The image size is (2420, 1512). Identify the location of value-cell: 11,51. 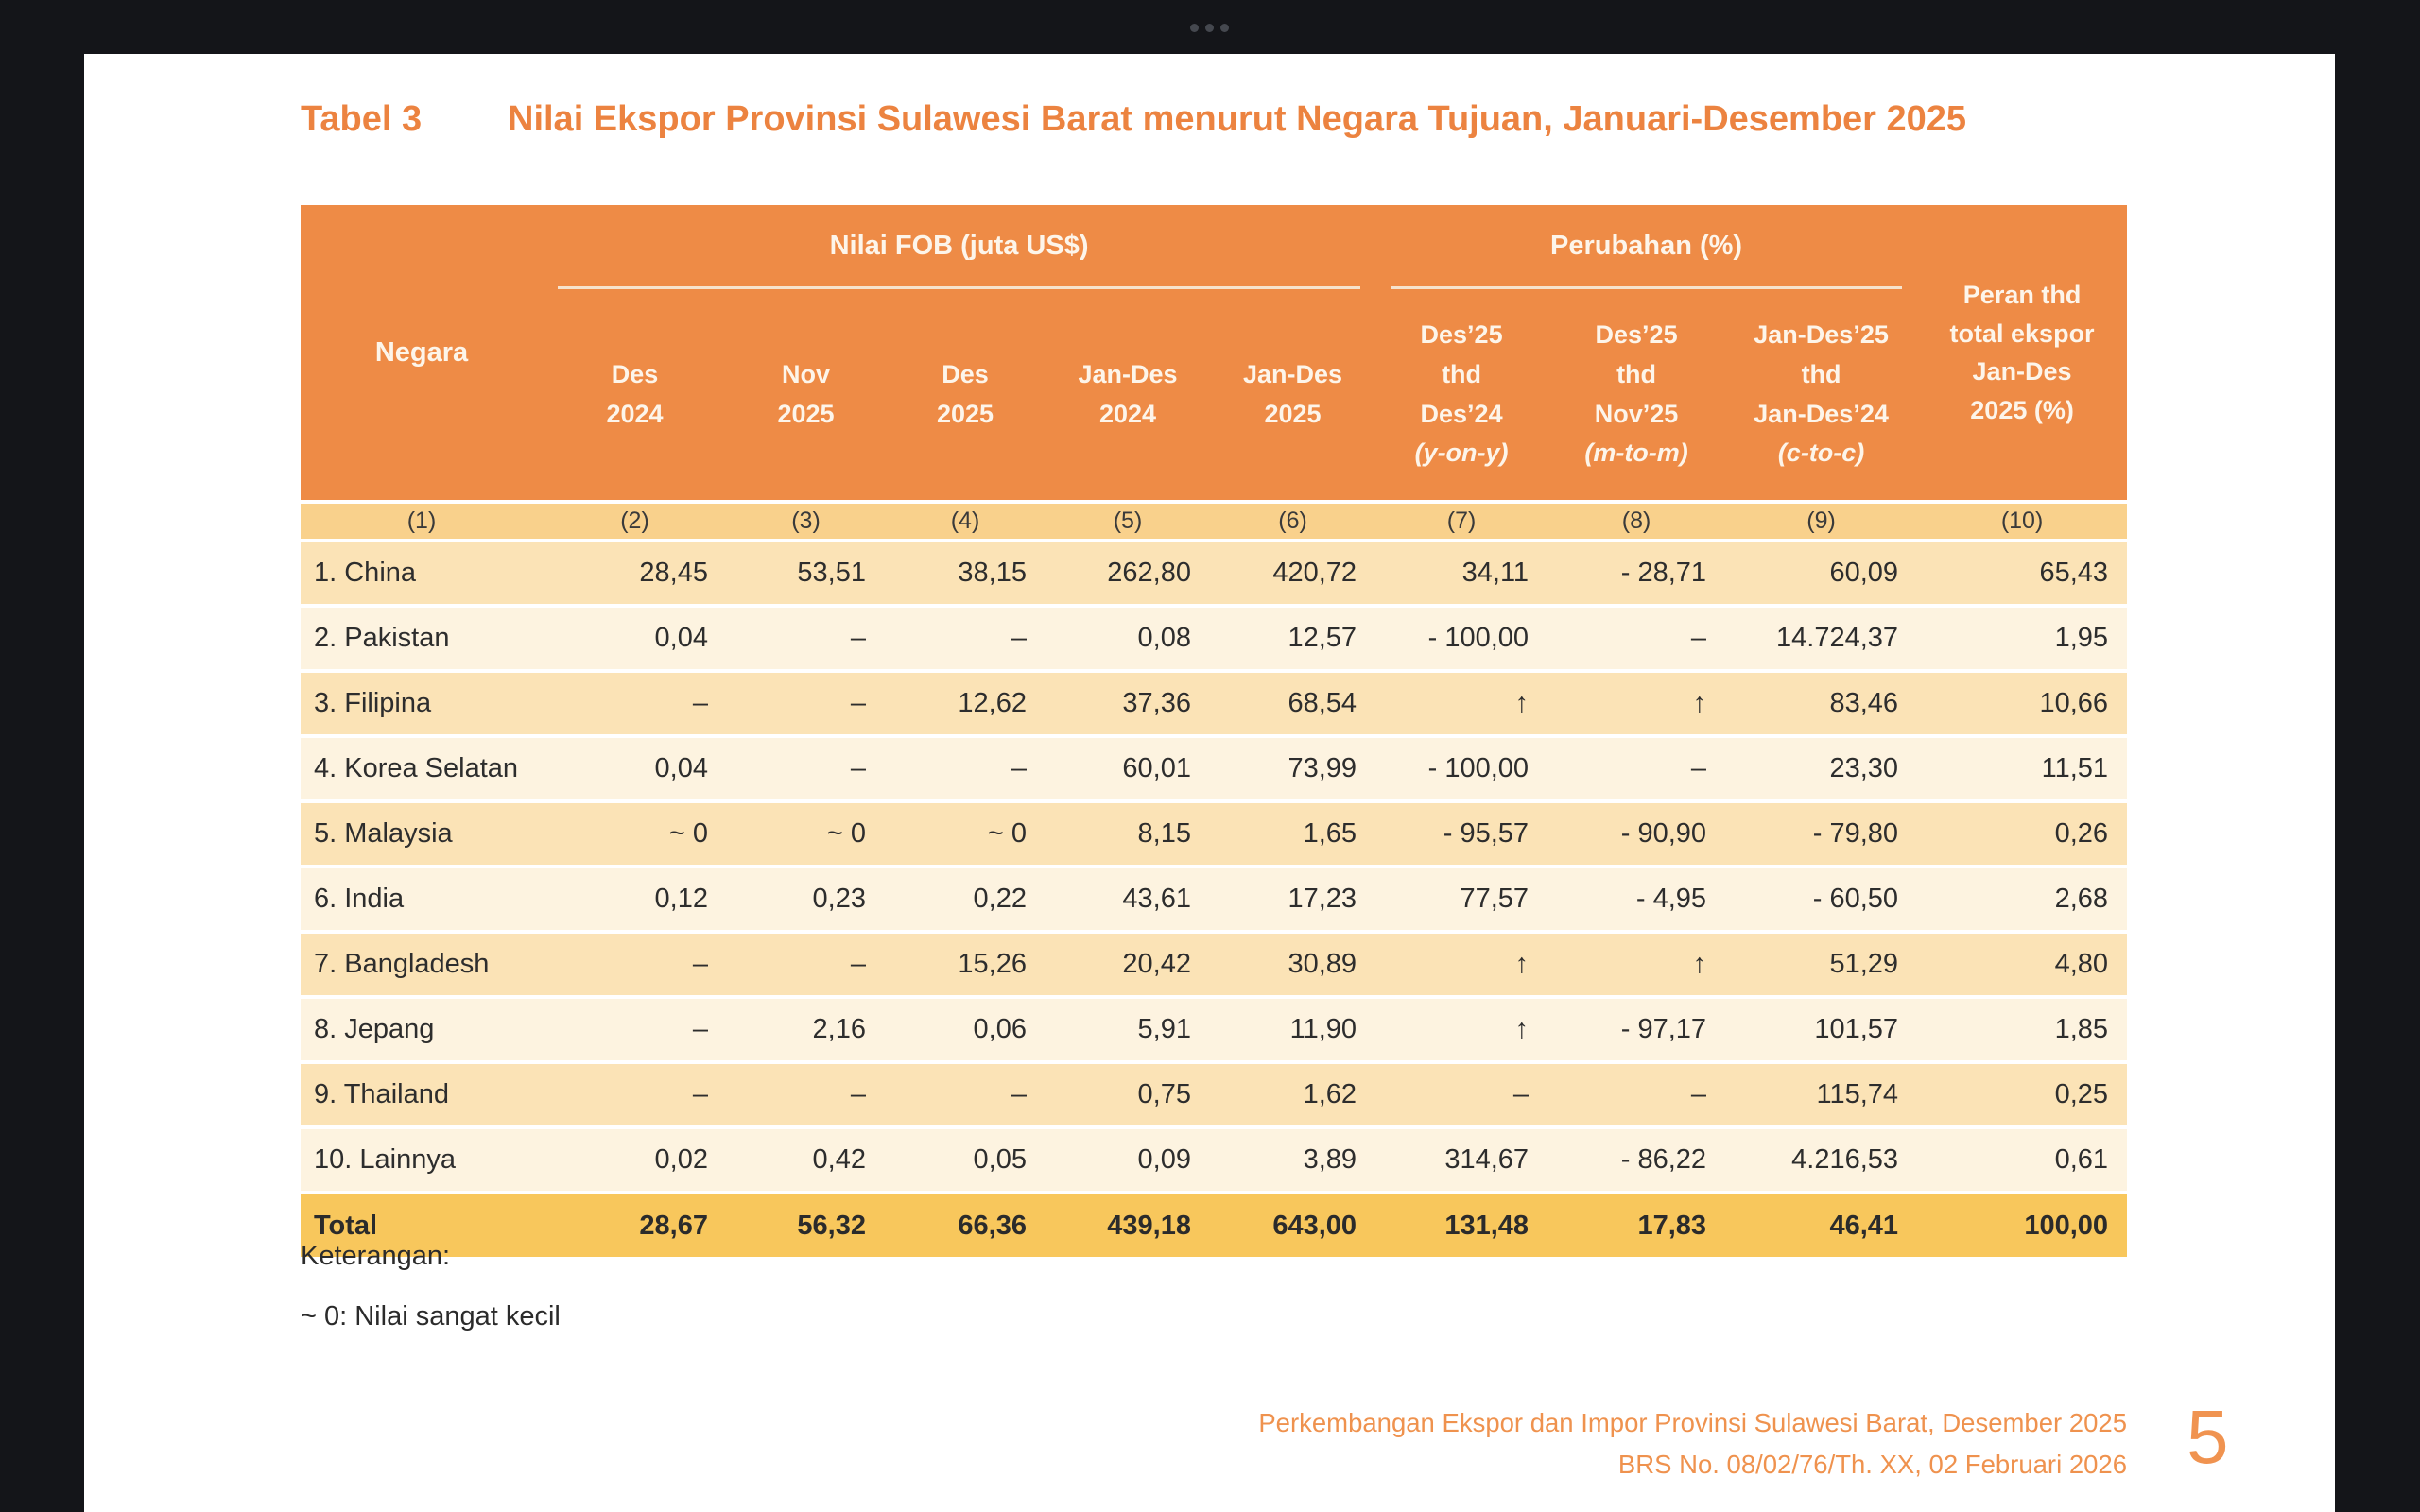
(2022, 766).